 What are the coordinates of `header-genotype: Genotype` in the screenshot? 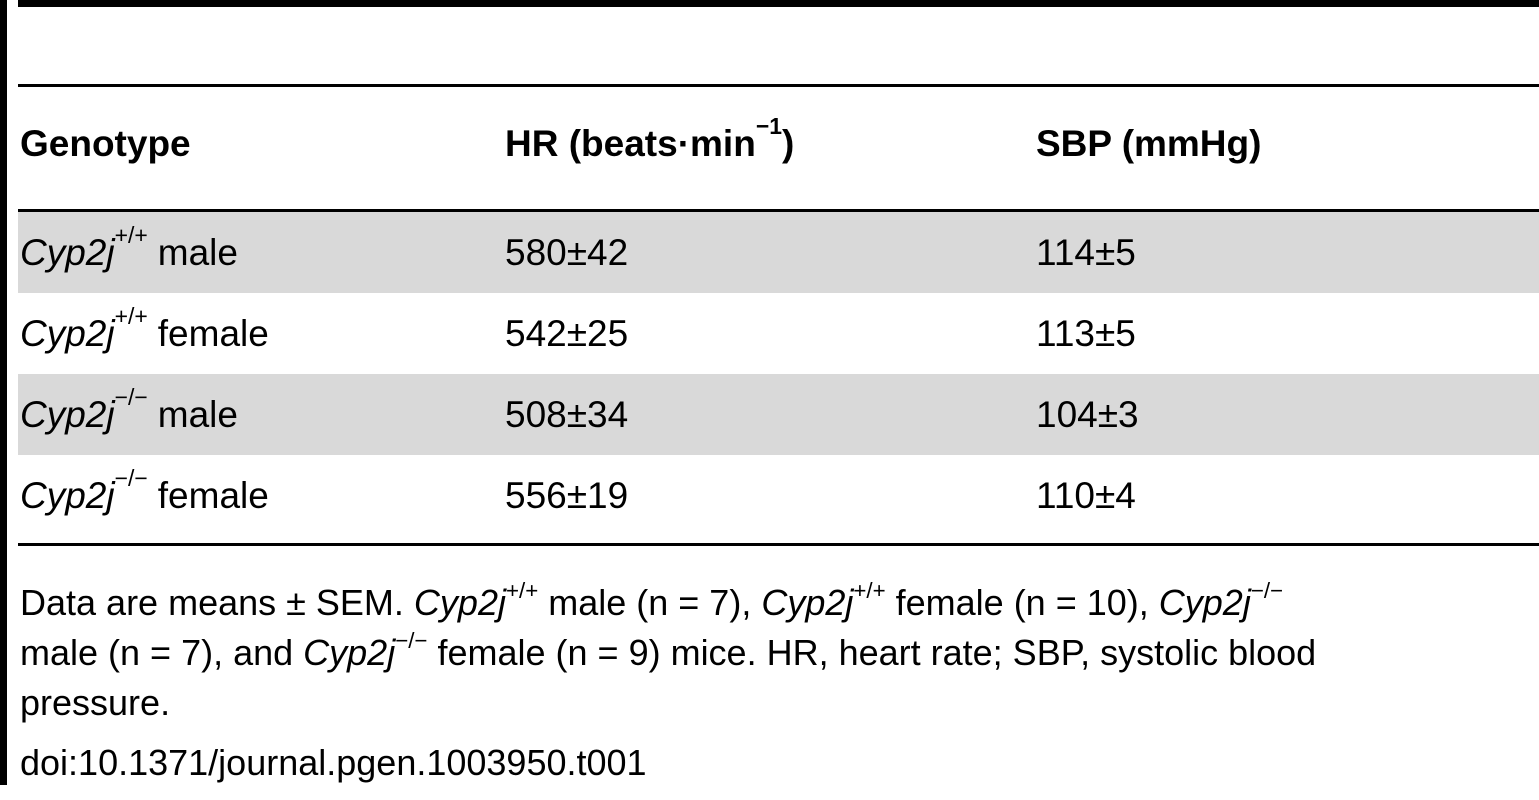 It's located at (105, 143).